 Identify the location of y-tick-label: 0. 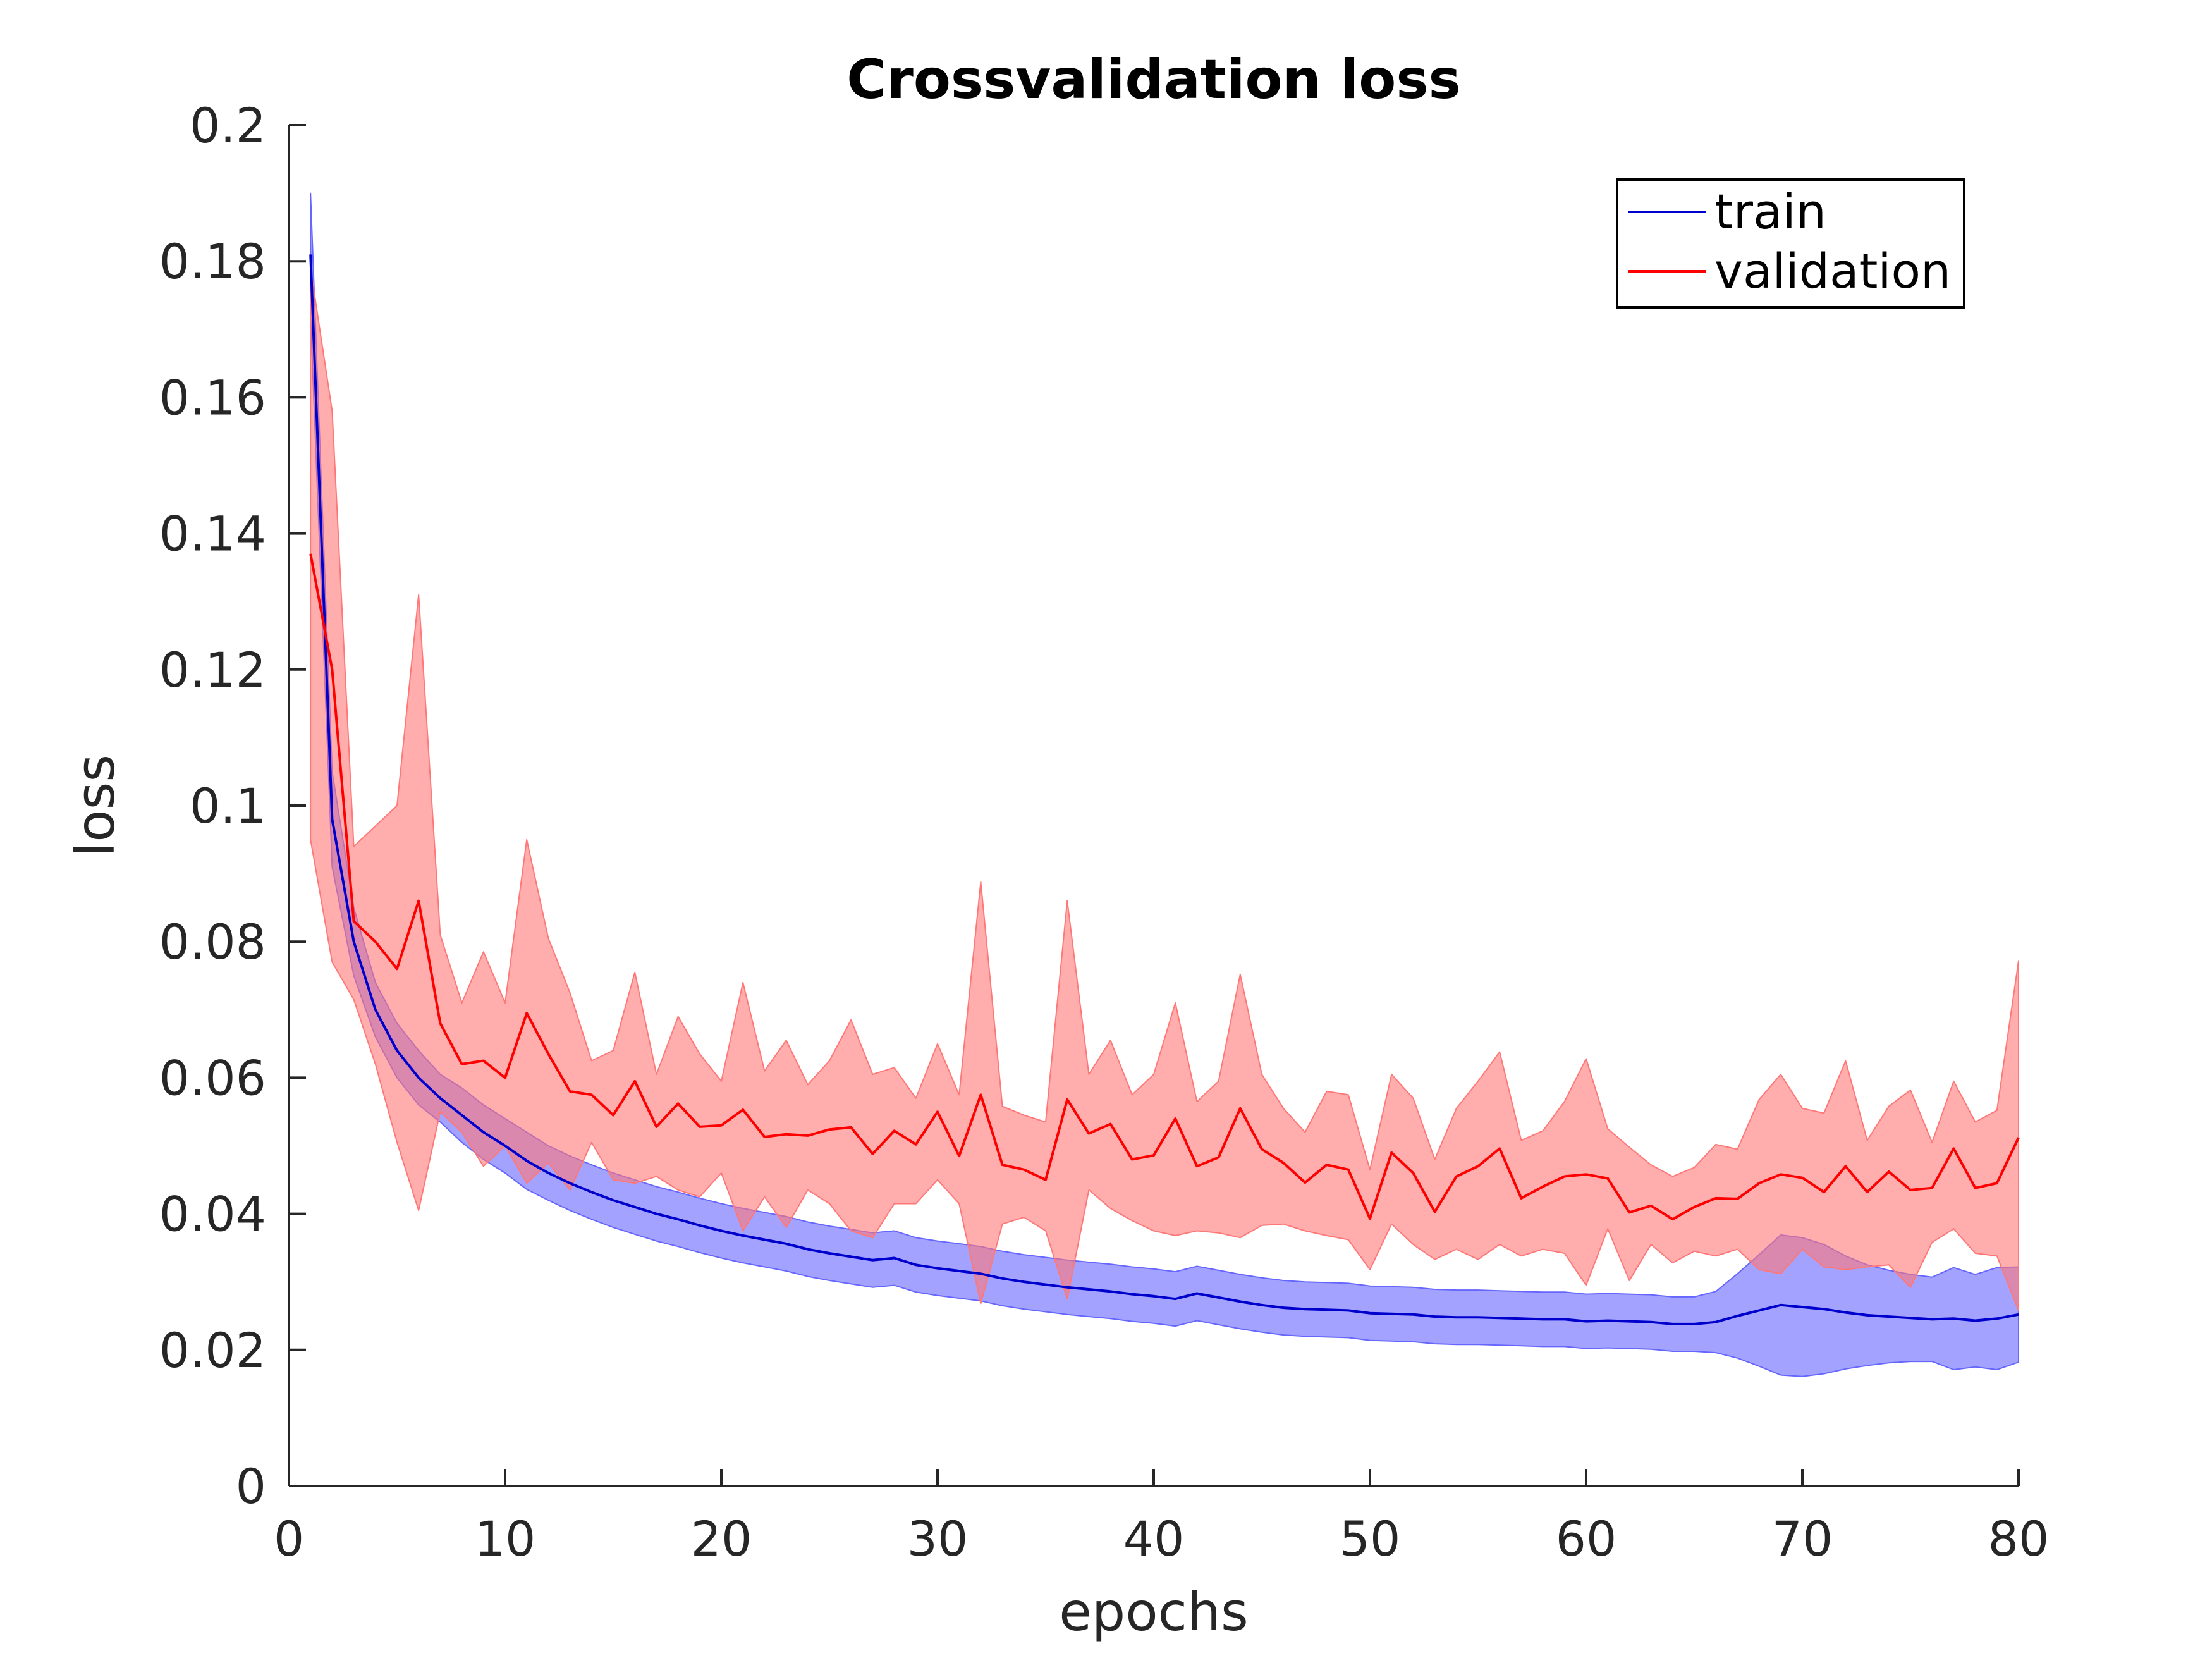
(251, 1486).